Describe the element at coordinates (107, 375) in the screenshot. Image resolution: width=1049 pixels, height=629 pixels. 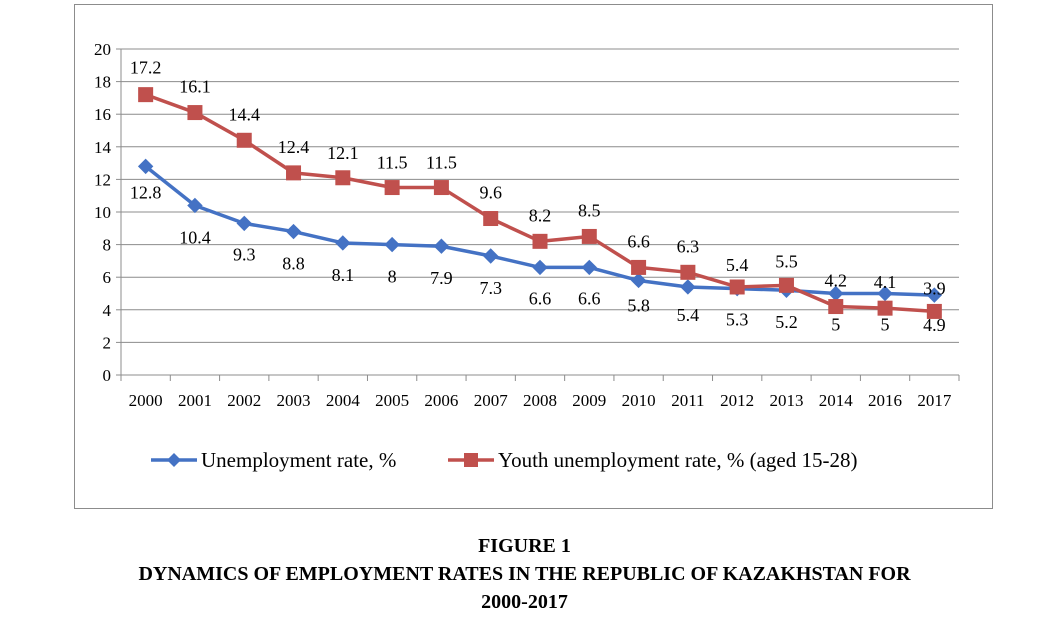
I see `y-tick-label: 0` at that location.